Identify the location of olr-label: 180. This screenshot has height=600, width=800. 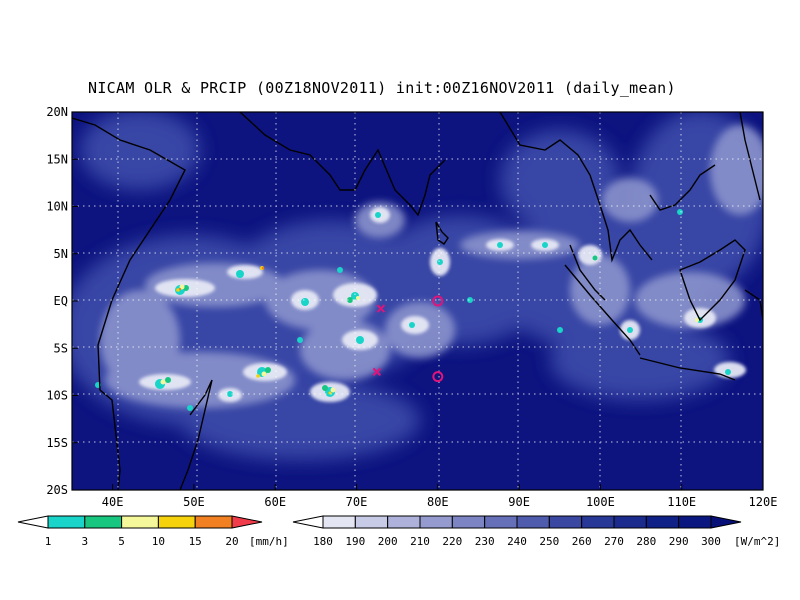
(323, 541).